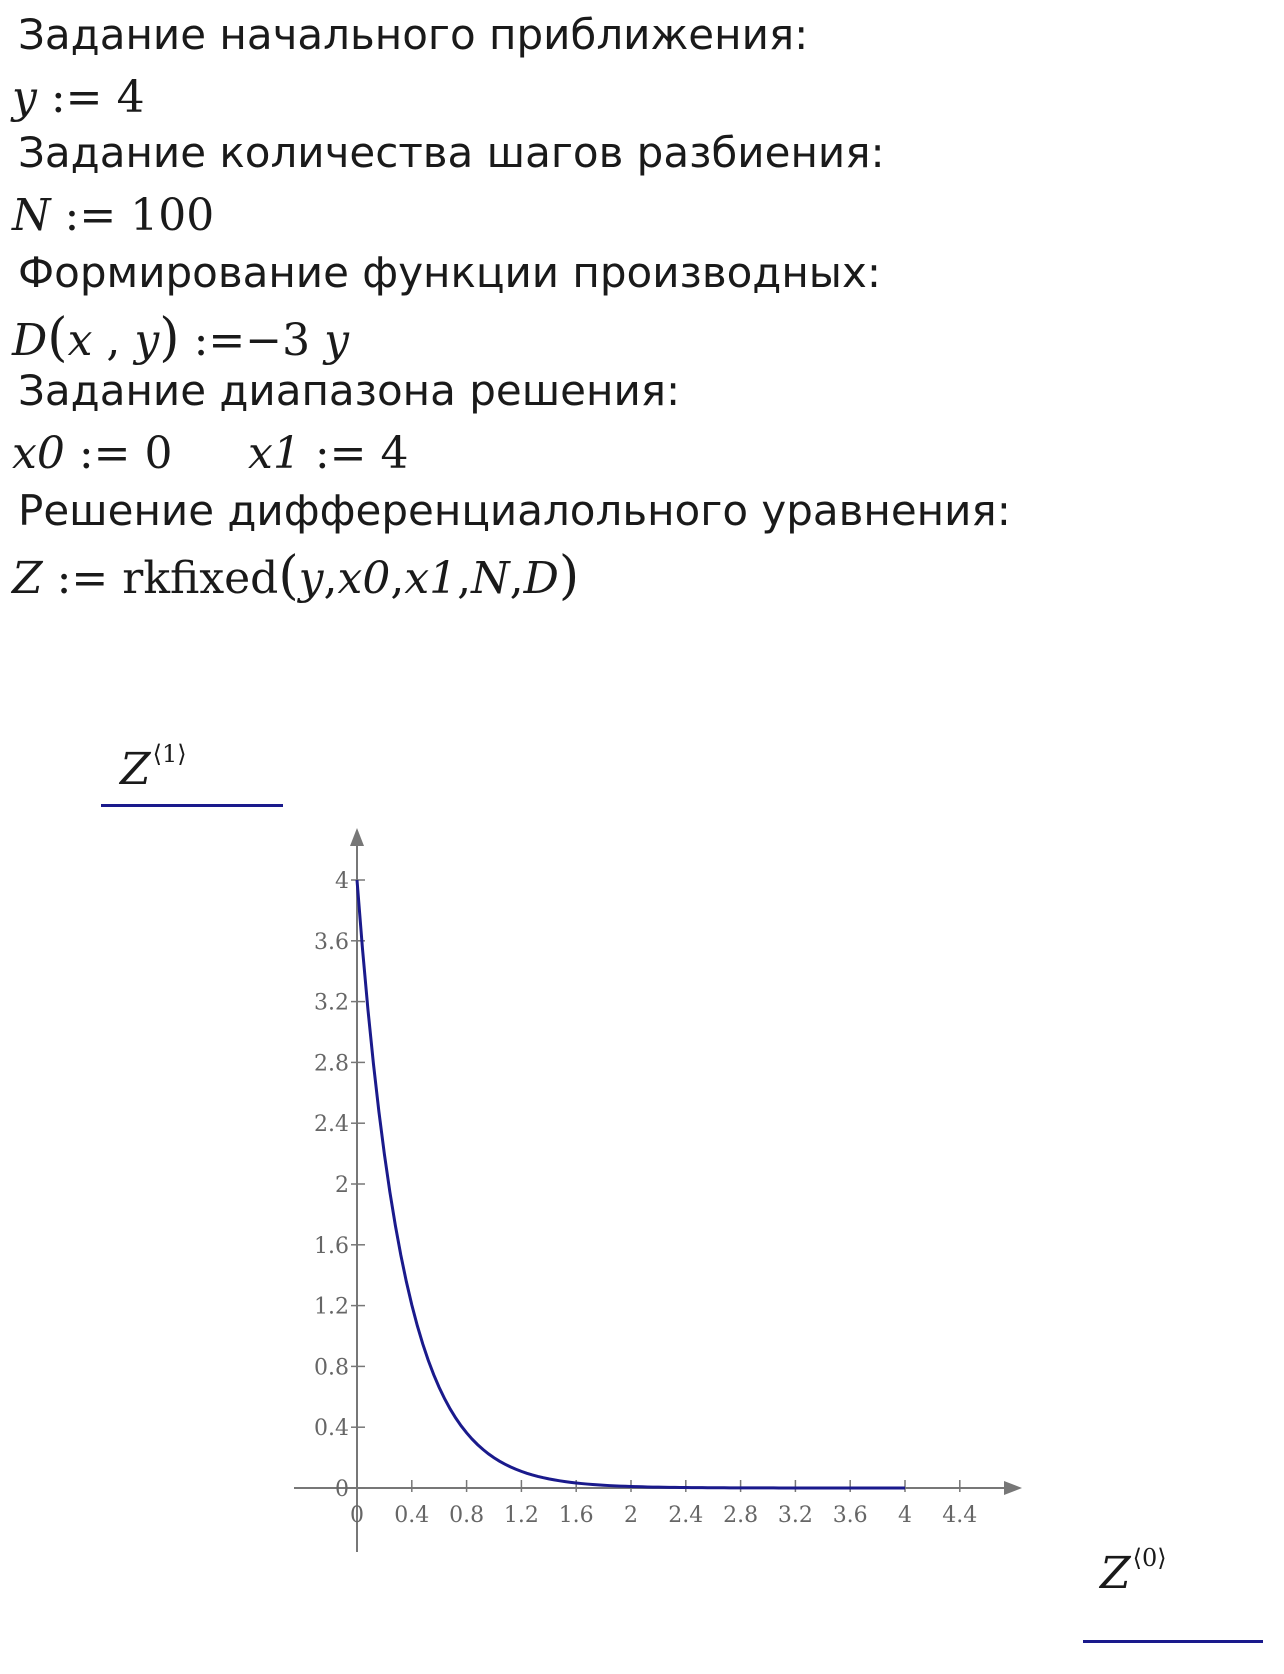 This screenshot has height=1674, width=1284. What do you see at coordinates (331, 1428) in the screenshot?
I see `y-tick-label: 0.4` at bounding box center [331, 1428].